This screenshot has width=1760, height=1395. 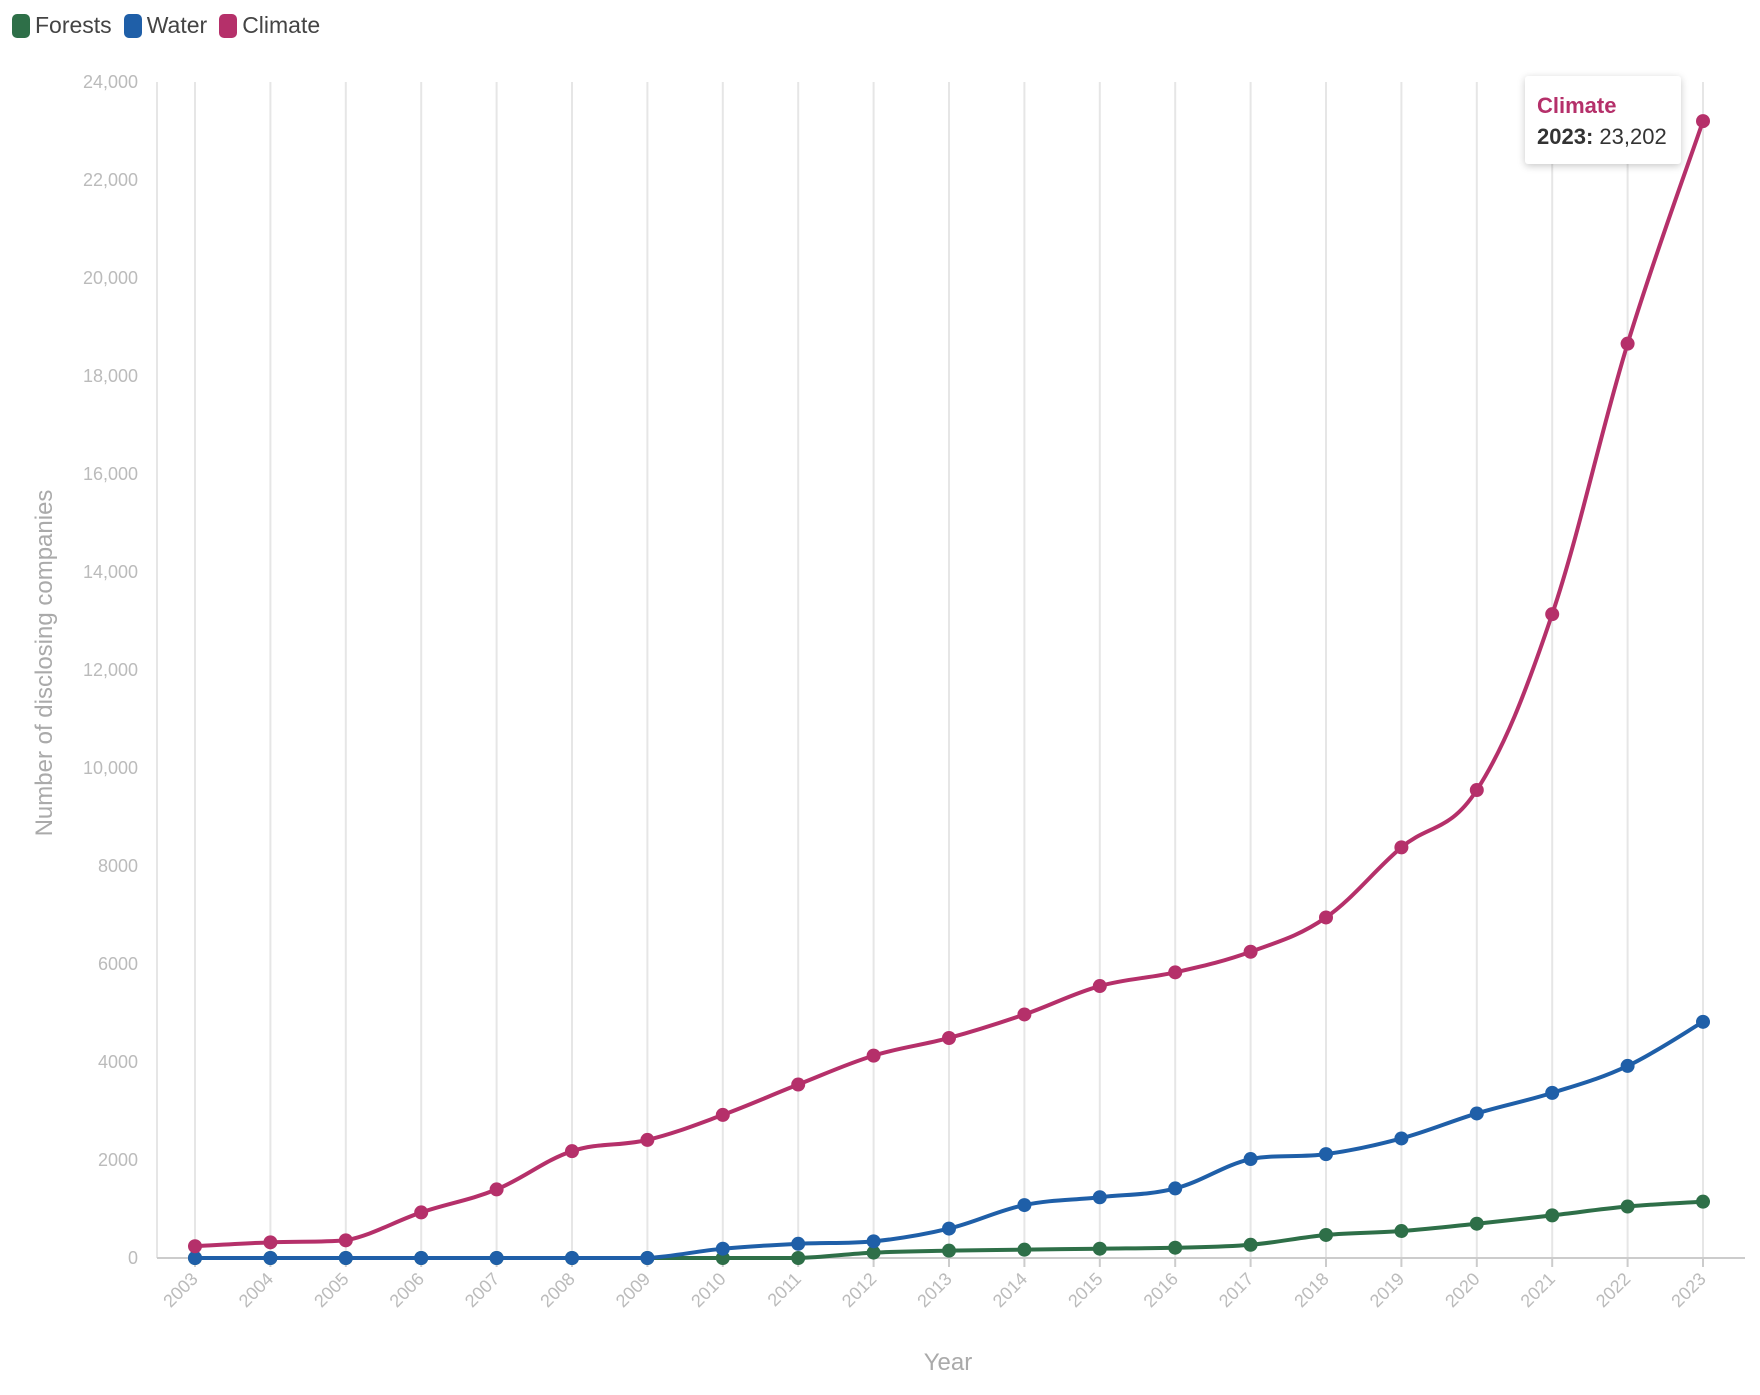 I want to click on data-point-climate-2013, so click(x=949, y=1037).